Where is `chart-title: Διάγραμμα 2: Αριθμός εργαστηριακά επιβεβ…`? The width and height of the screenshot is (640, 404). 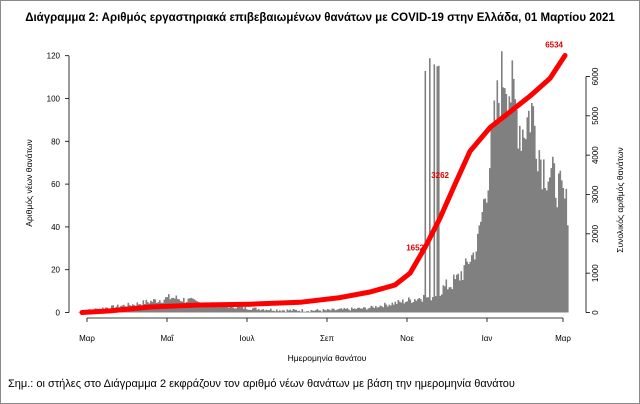
chart-title: Διάγραμμα 2: Αριθμός εργαστηριακά επιβεβ… is located at coordinates (320, 18).